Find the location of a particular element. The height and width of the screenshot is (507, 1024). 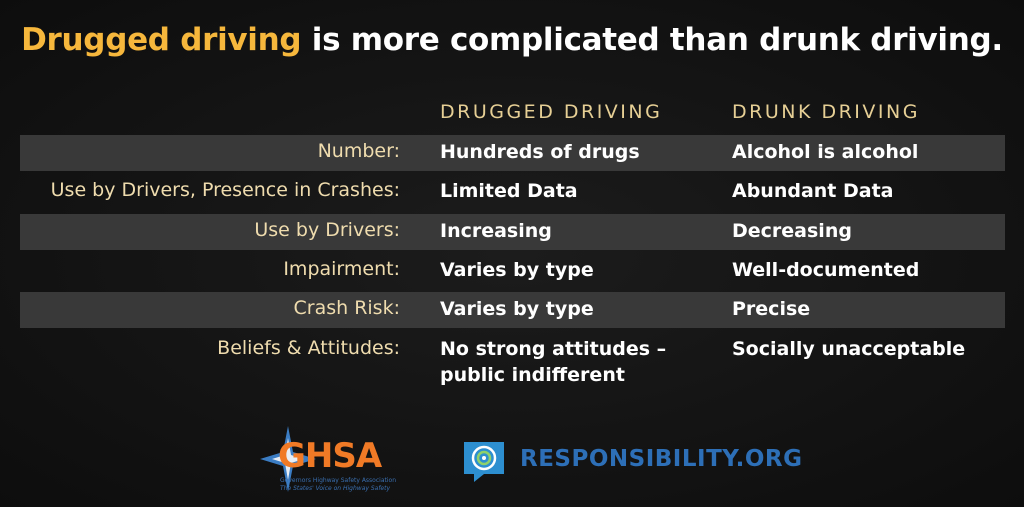

drugged-cell: Hundreds of drugs is located at coordinates (540, 152).